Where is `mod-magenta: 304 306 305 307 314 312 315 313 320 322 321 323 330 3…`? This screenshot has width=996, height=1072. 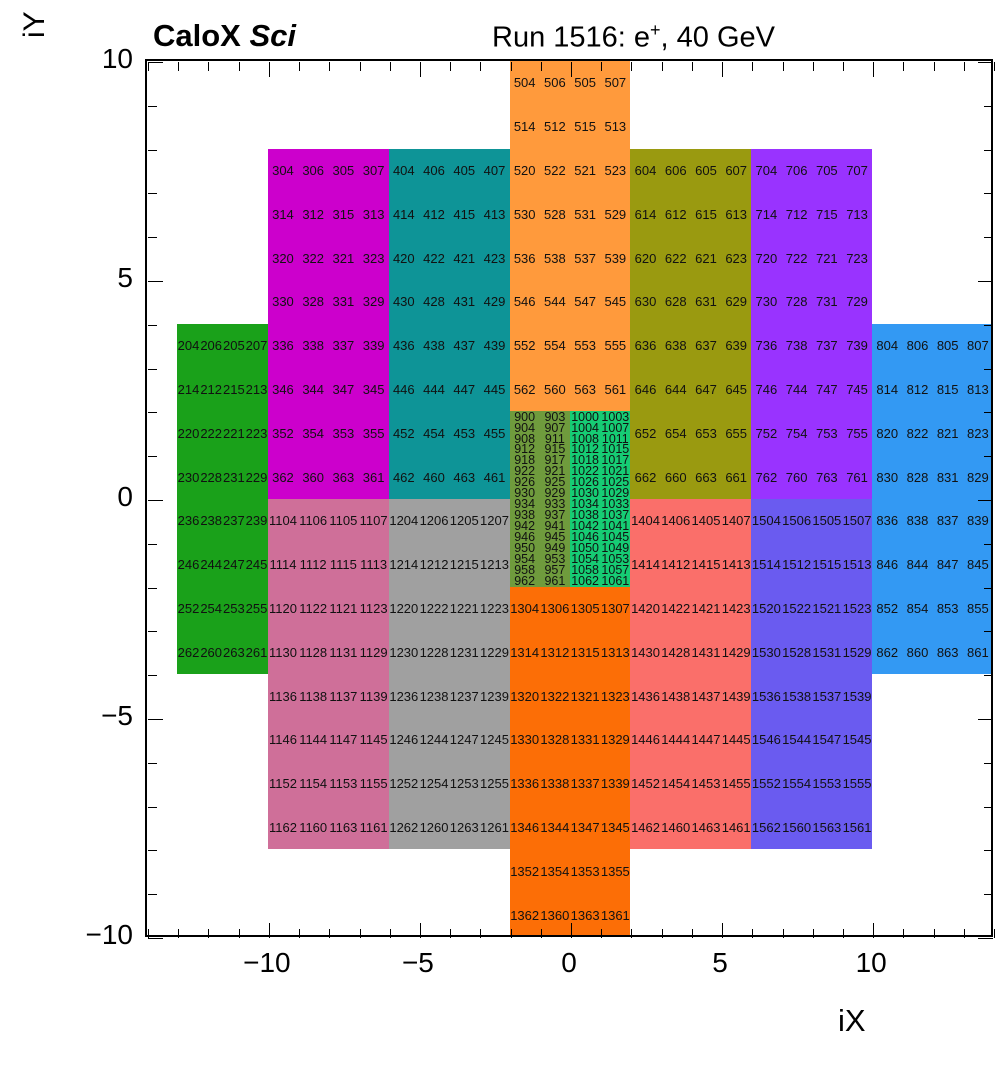 mod-magenta: 304 306 305 307 314 312 315 313 320 322 321 323 330 3… is located at coordinates (328, 323).